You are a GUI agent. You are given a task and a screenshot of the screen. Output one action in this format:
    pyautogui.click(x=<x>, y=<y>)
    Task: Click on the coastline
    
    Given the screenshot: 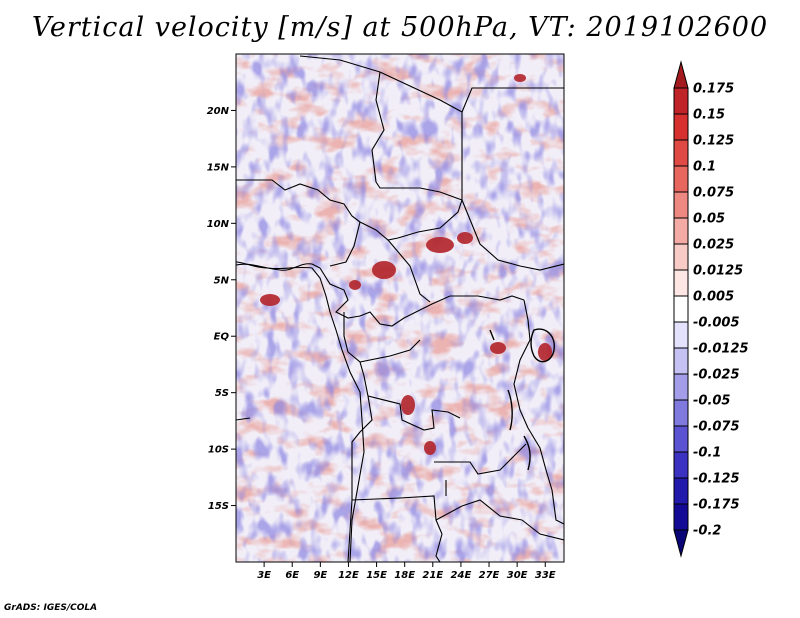 What is the action you would take?
    pyautogui.click(x=300, y=411)
    